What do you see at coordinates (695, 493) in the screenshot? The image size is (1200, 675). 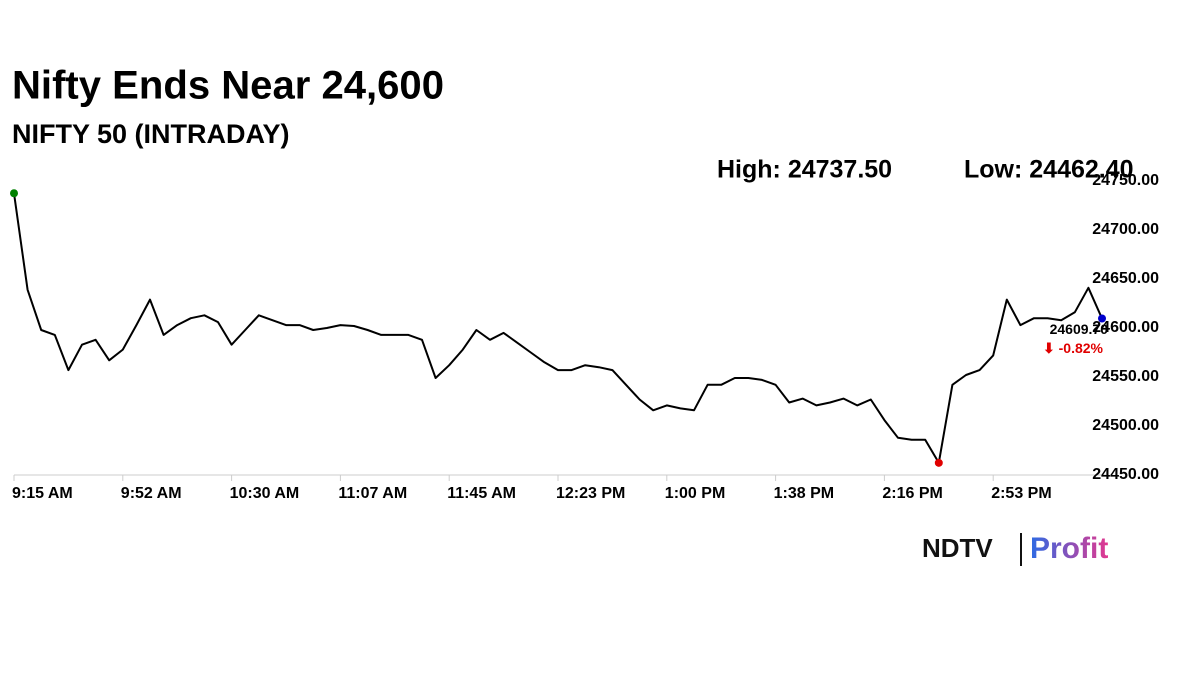 I see `x-tick-label: 1:00 PM` at bounding box center [695, 493].